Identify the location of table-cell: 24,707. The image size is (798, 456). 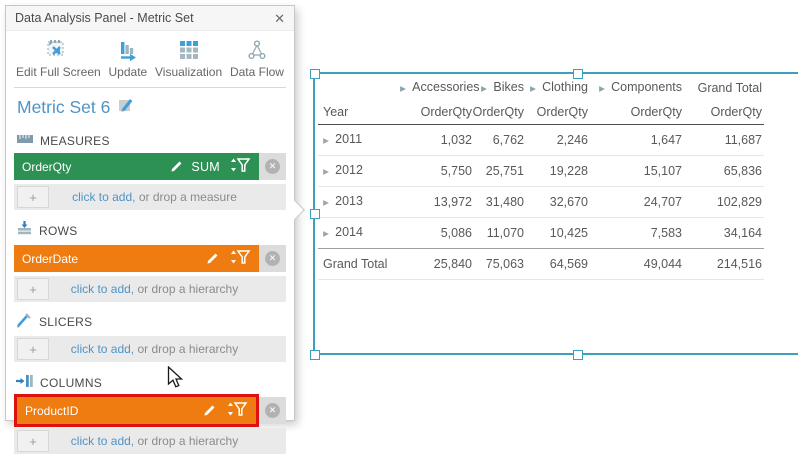
(662, 202).